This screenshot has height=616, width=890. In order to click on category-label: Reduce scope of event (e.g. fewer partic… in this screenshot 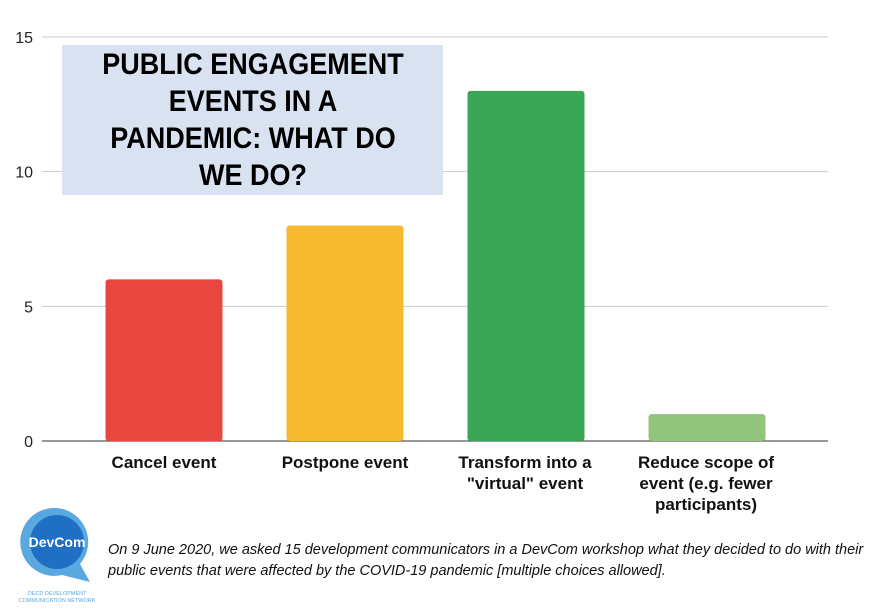, I will do `click(706, 483)`.